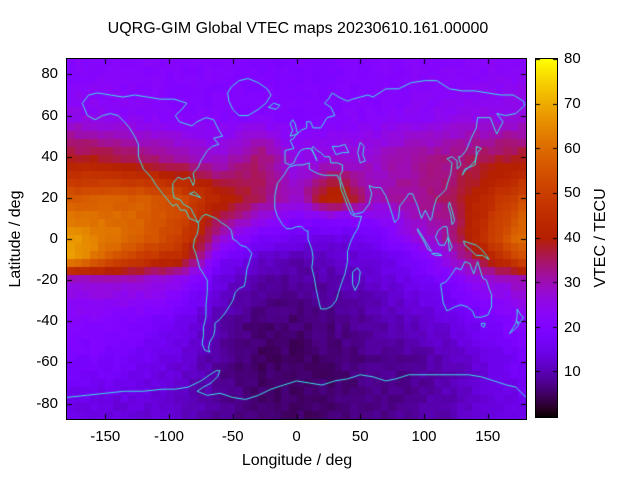 The image size is (640, 480). I want to click on colorbar-canvas, so click(546, 238).